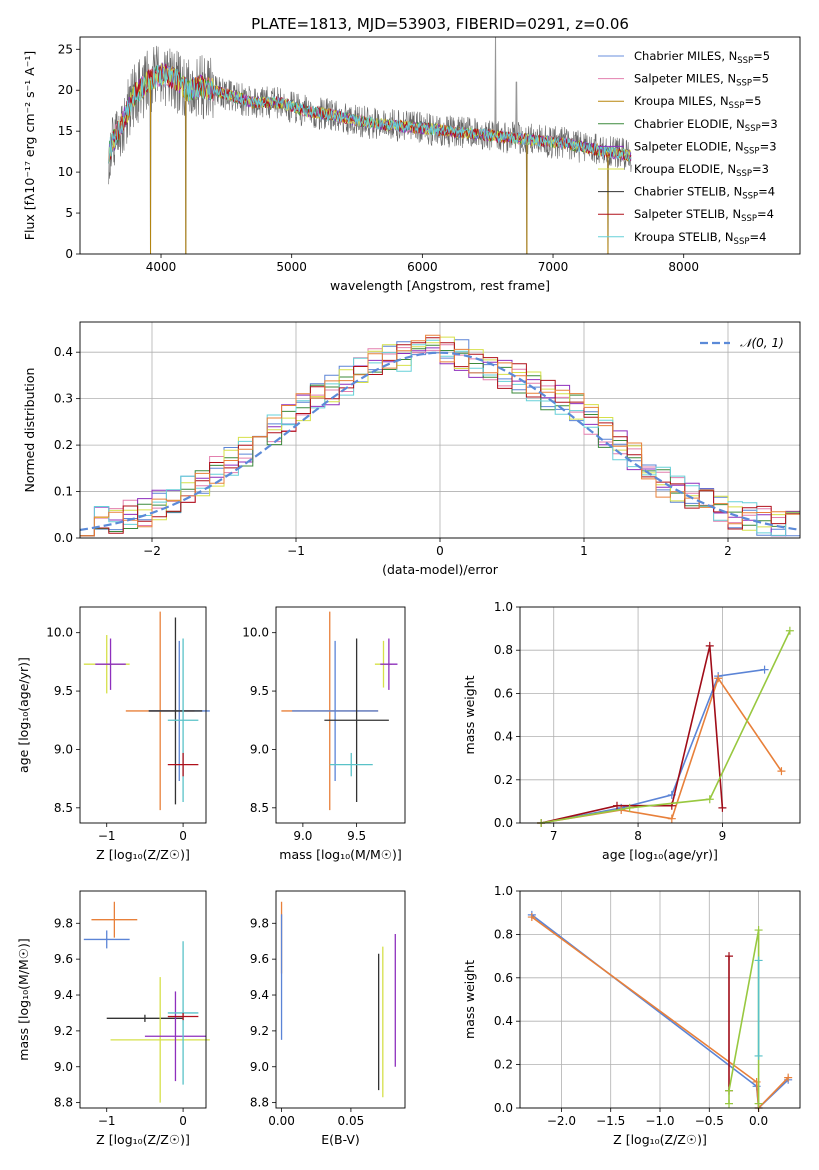 The image size is (819, 1170). I want to click on x-tick-label: 0.05, so click(351, 1121).